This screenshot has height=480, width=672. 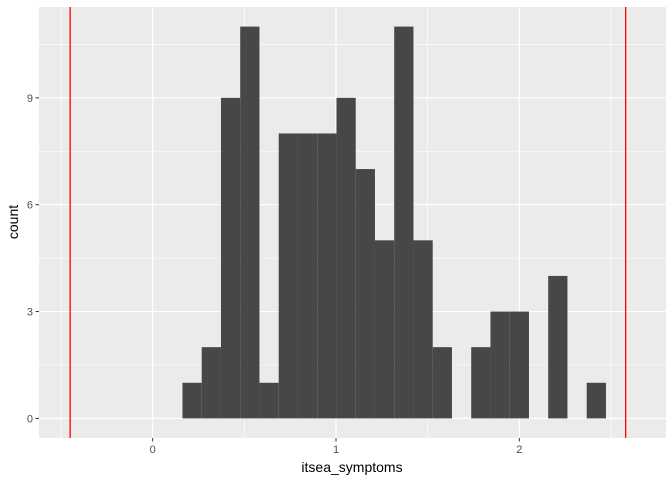 I want to click on y-tick-label: 3, so click(x=30, y=313).